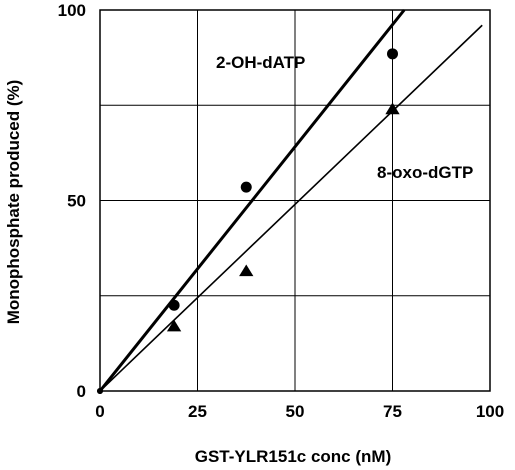  I want to click on x-axis-label: GST-YLR151c conc (nM), so click(293, 456).